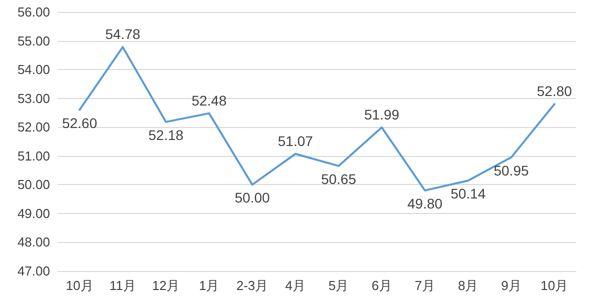 This screenshot has height=303, width=600. Describe the element at coordinates (33, 70) in the screenshot. I see `y-tick-label: 54.00` at that location.